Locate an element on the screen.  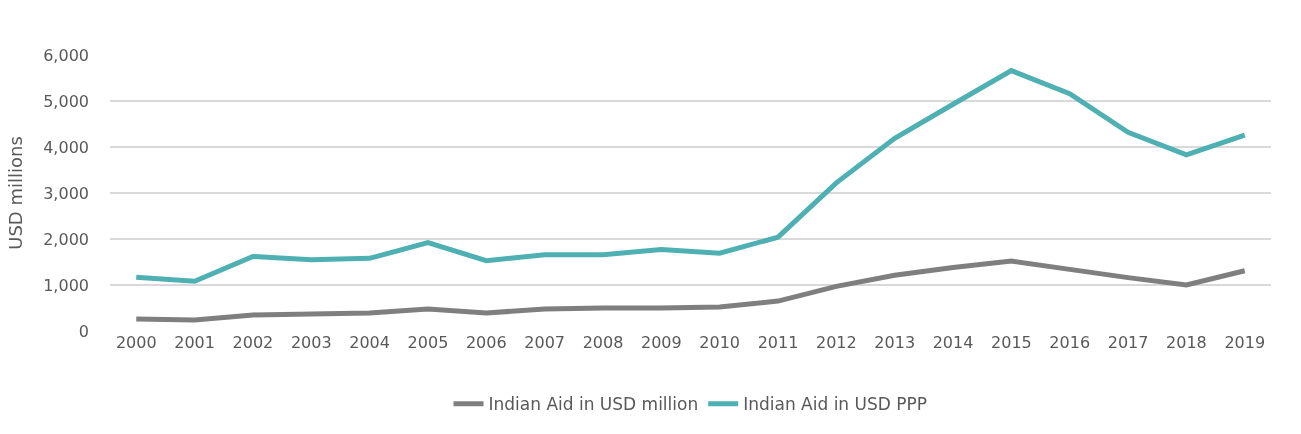
y-tick-label: 2,000 is located at coordinates (66, 239).